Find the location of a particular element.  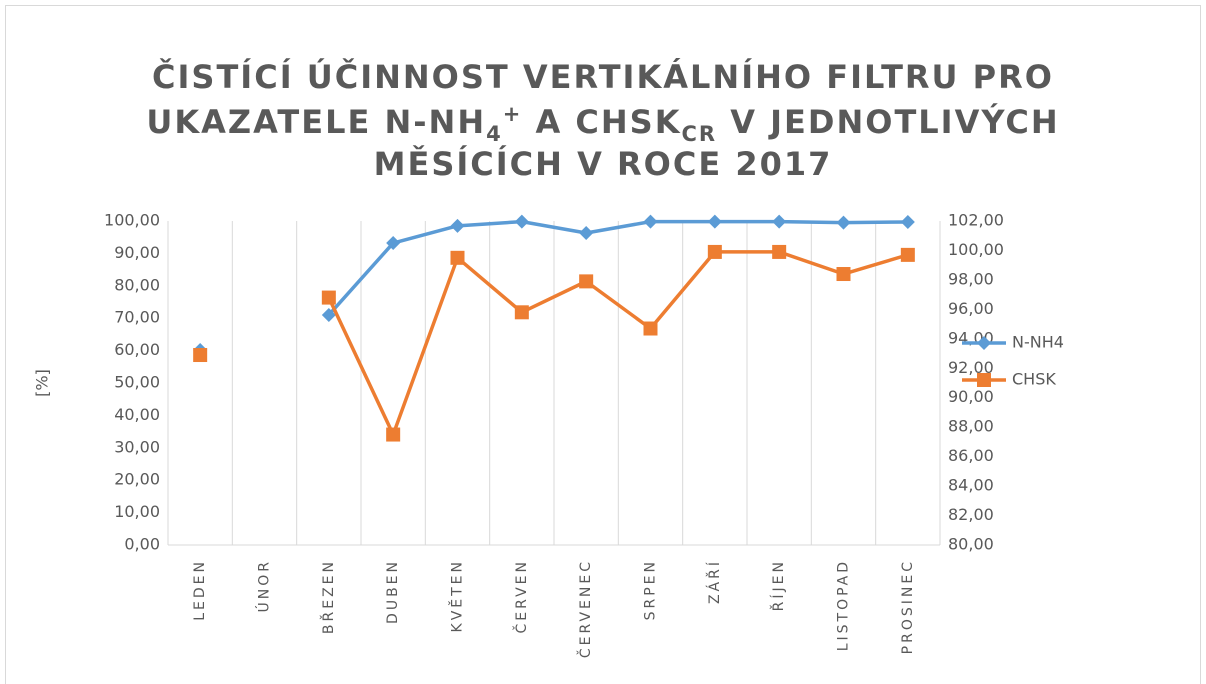

y-tick-label: 50,00 is located at coordinates (137, 382).